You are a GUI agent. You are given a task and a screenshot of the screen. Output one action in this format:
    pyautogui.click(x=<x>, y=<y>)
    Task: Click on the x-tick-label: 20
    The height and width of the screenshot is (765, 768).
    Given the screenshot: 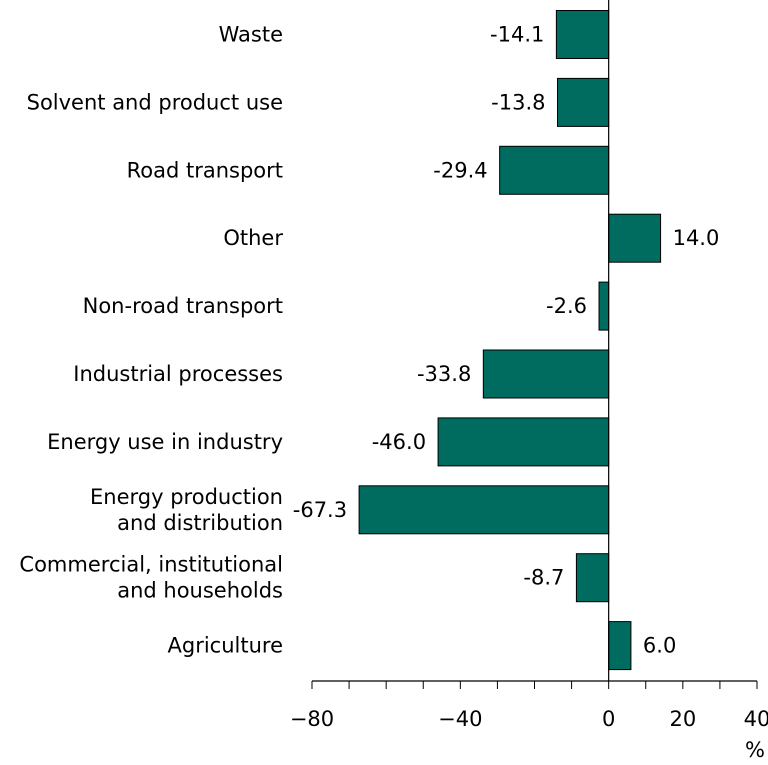 What is the action you would take?
    pyautogui.click(x=682, y=719)
    